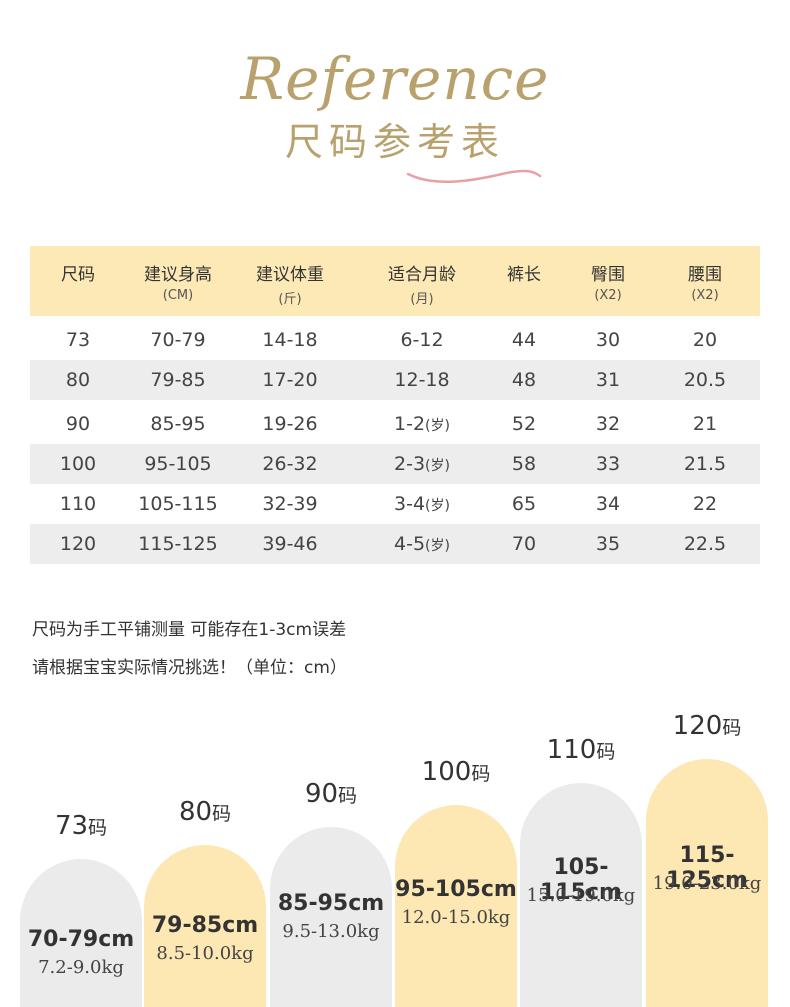  What do you see at coordinates (422, 299) in the screenshot?
I see `col-header-unit: (月)` at bounding box center [422, 299].